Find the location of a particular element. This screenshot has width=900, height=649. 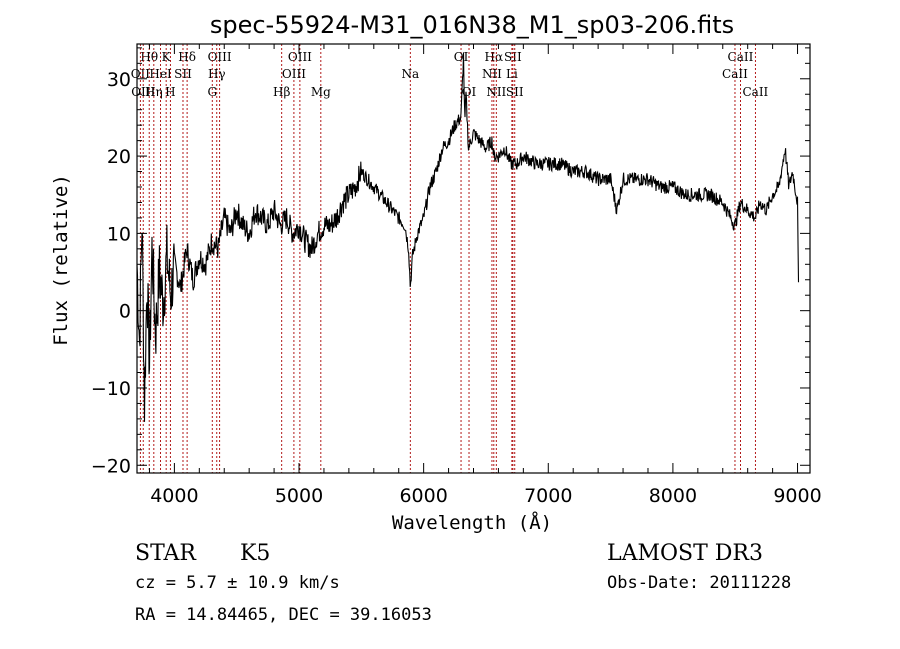

redshift-label: cz = 5.7 ± 10.9 km/s is located at coordinates (237, 583).